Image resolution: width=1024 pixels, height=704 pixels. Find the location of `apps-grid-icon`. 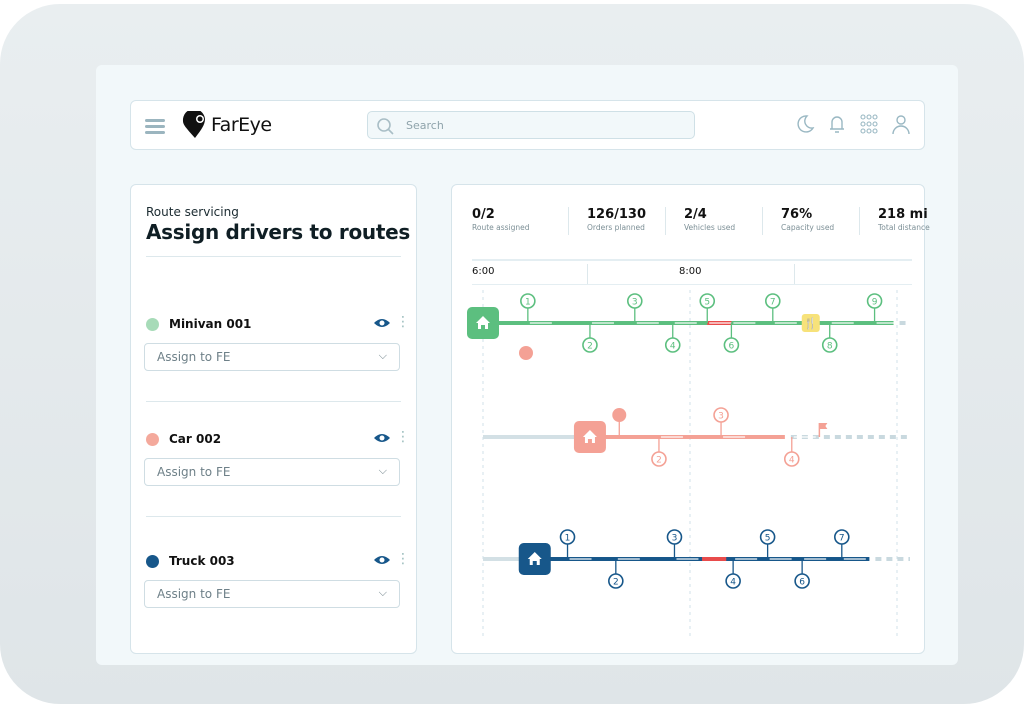

apps-grid-icon is located at coordinates (869, 124).